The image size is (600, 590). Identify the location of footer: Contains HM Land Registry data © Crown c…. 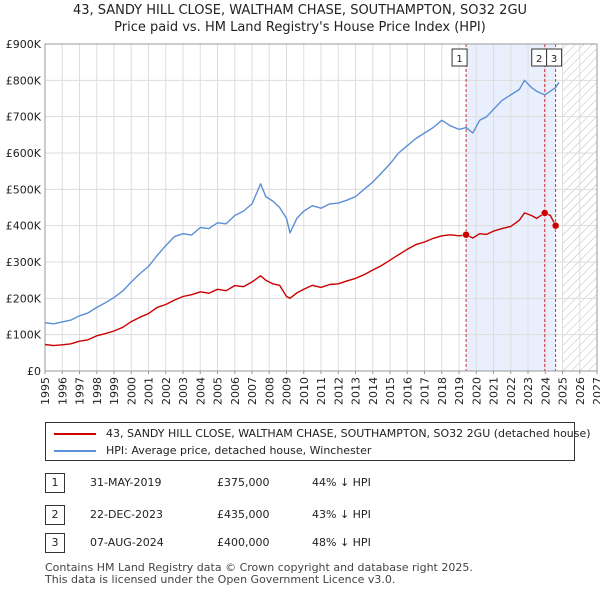
(259, 574).